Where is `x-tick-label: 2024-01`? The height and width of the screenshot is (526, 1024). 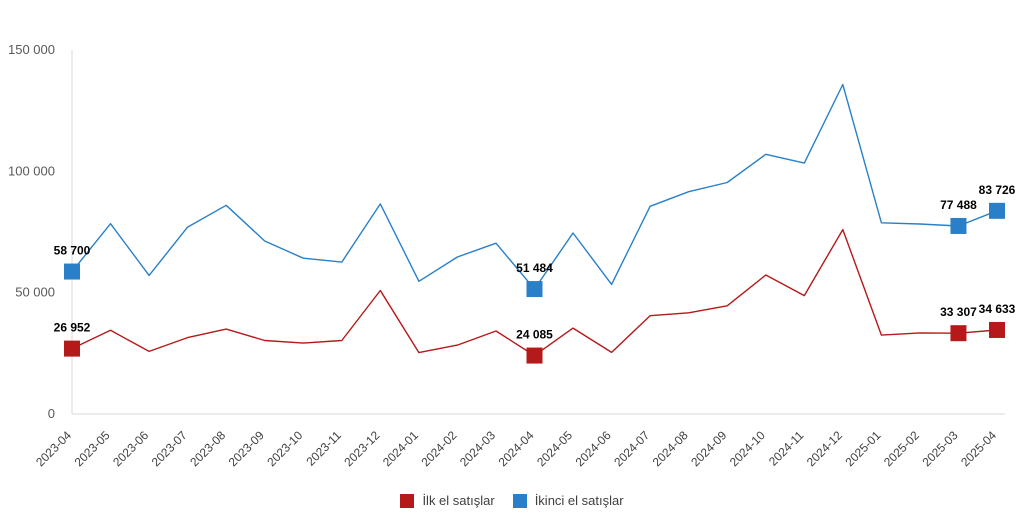 x-tick-label: 2024-01 is located at coordinates (400, 448).